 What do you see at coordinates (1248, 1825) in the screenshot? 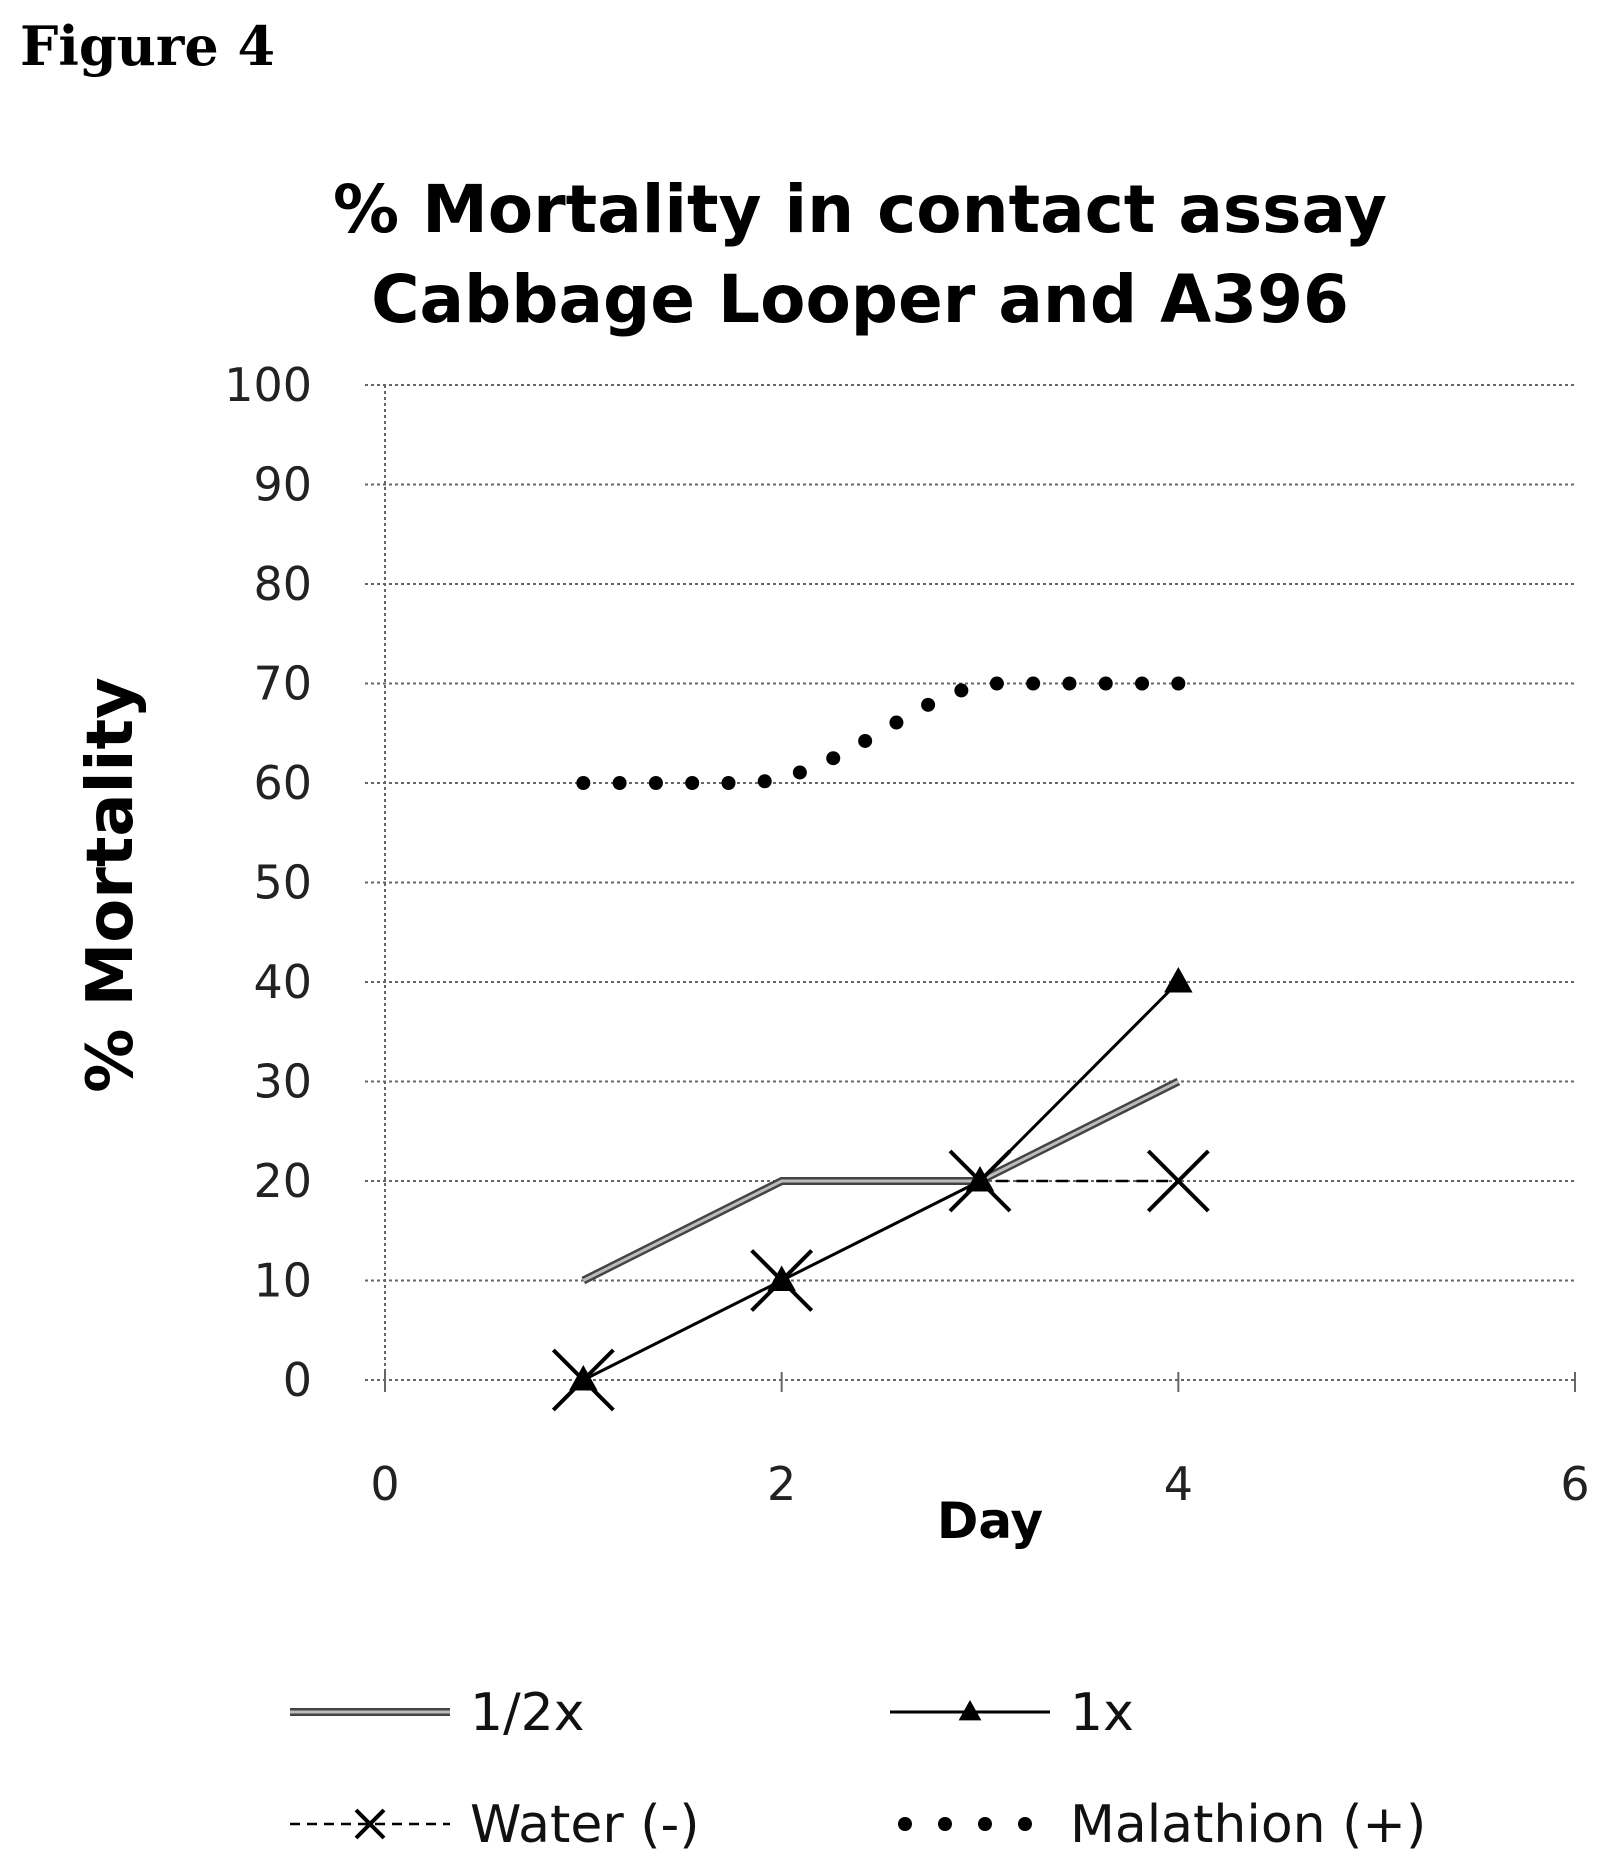
I see `legend-label: Malathion (+)` at bounding box center [1248, 1825].